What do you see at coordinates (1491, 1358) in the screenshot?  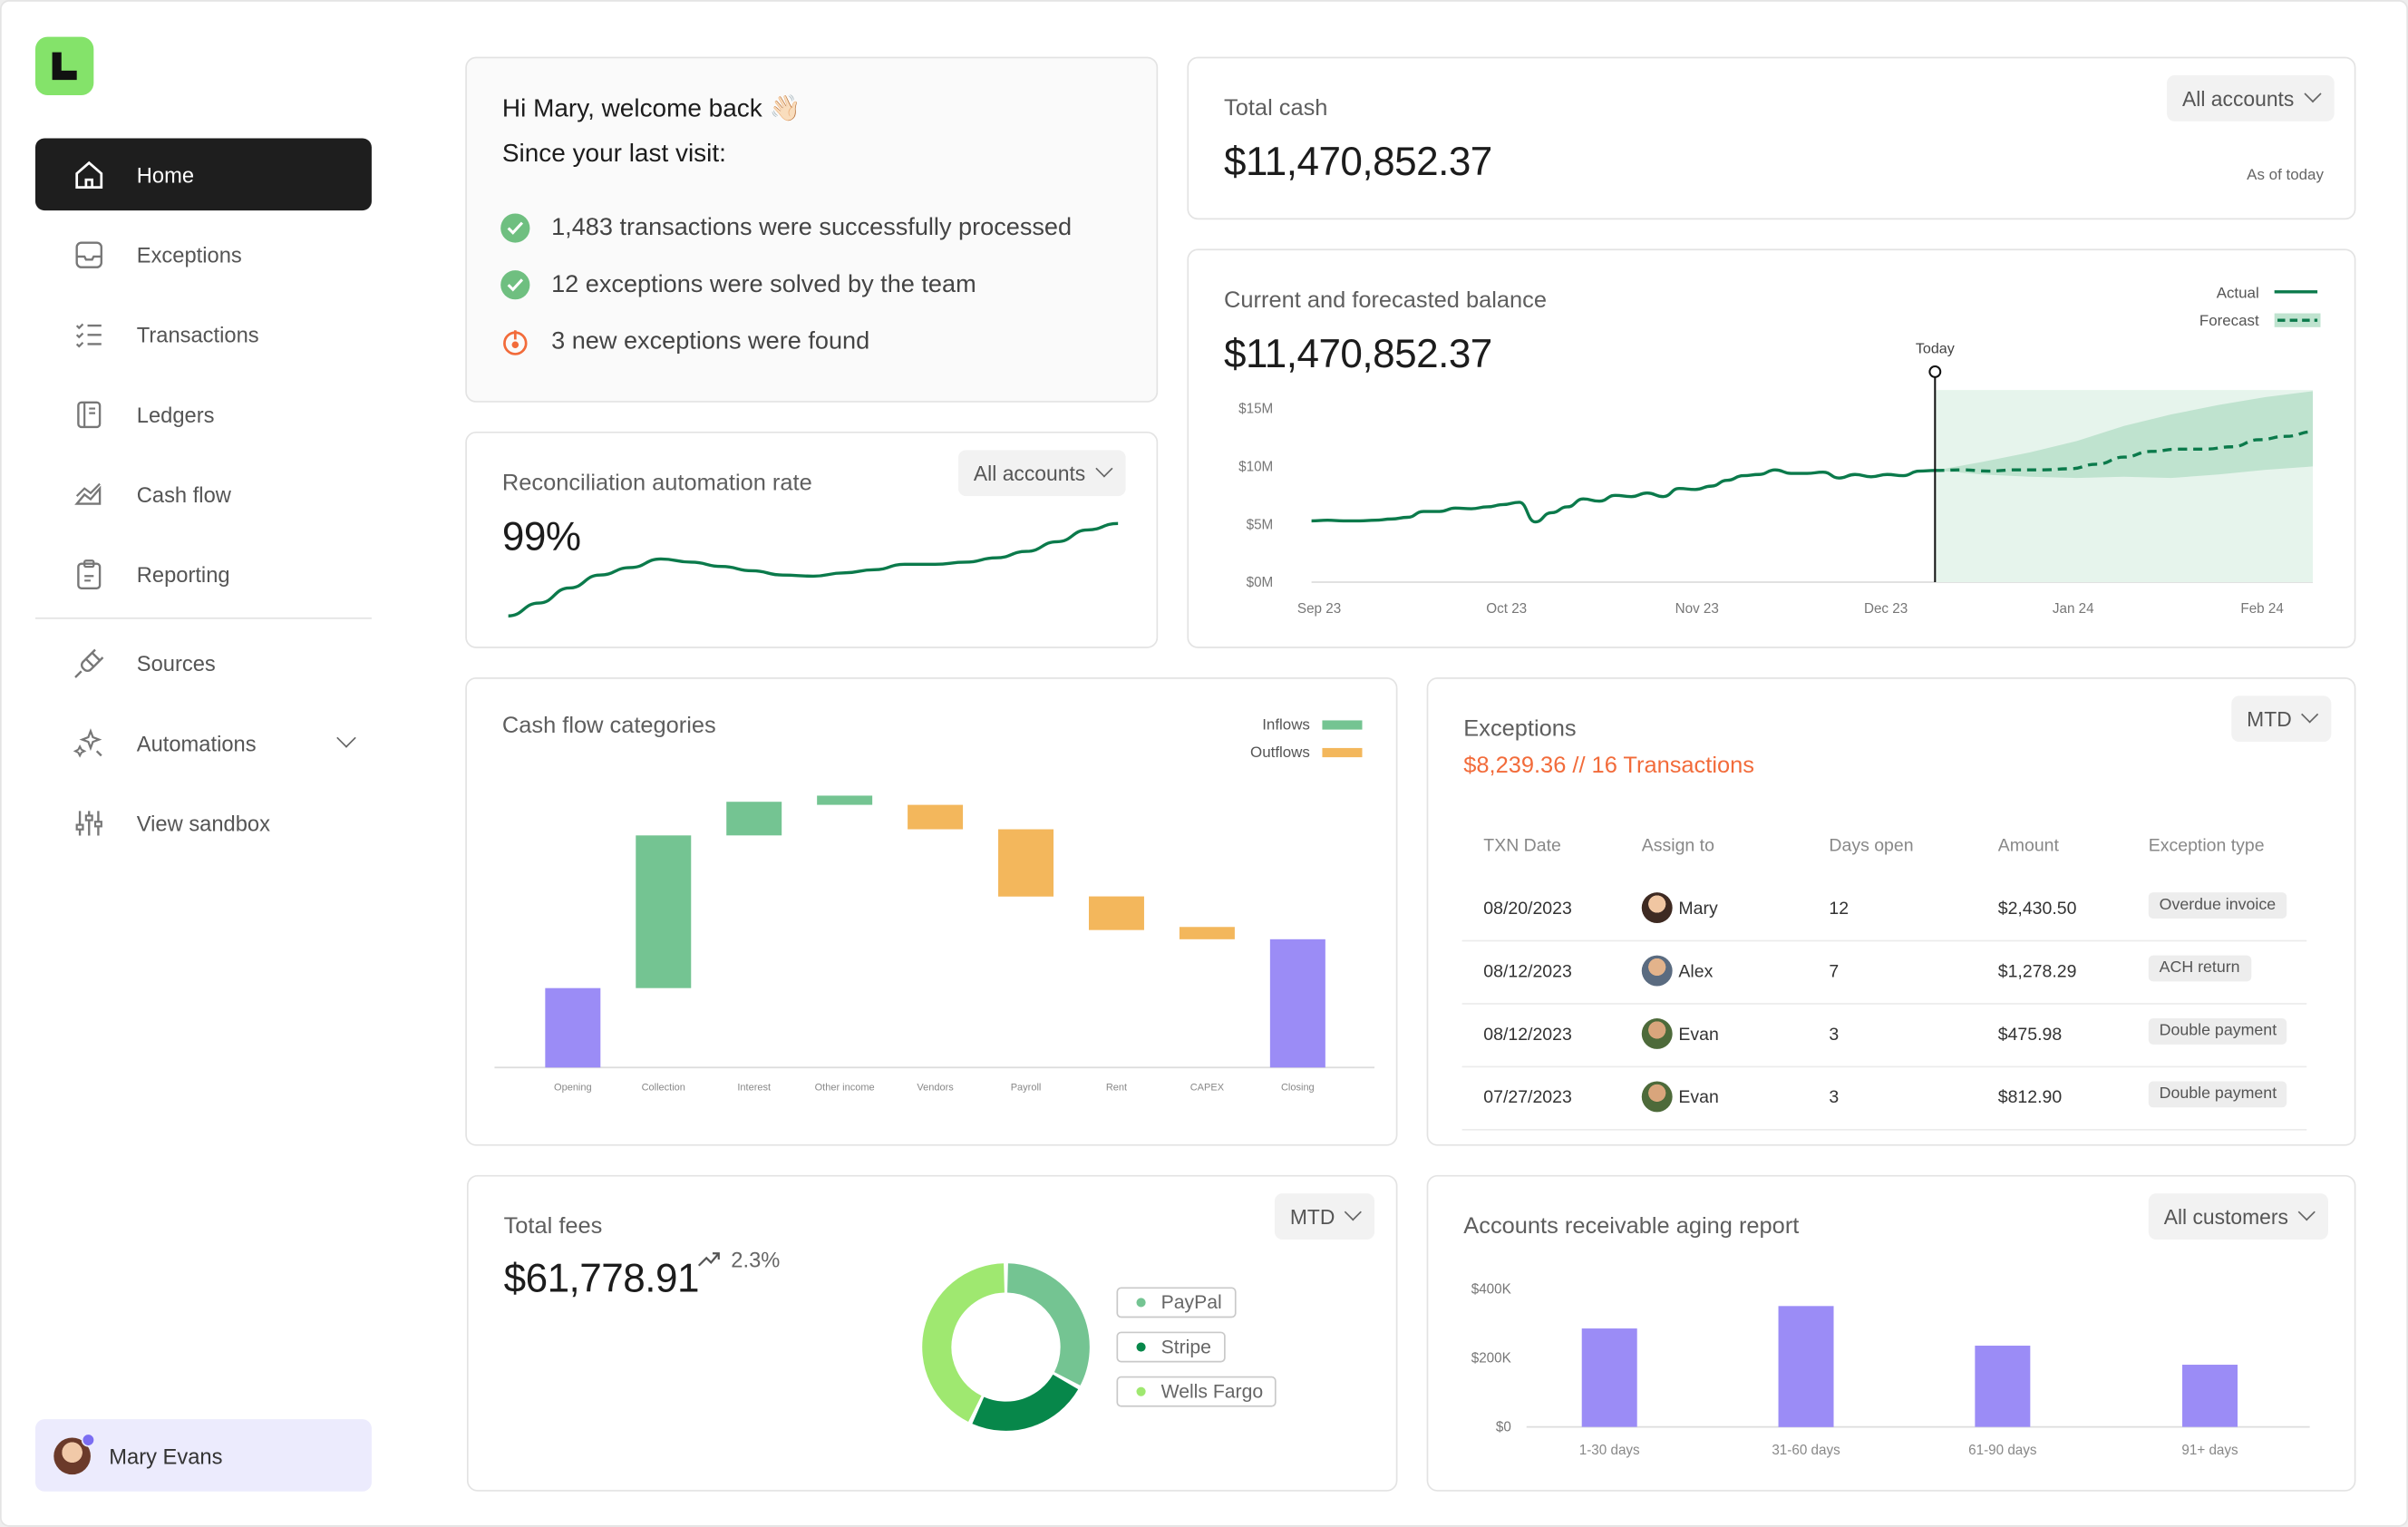 I see `y-tick-label: $200K` at bounding box center [1491, 1358].